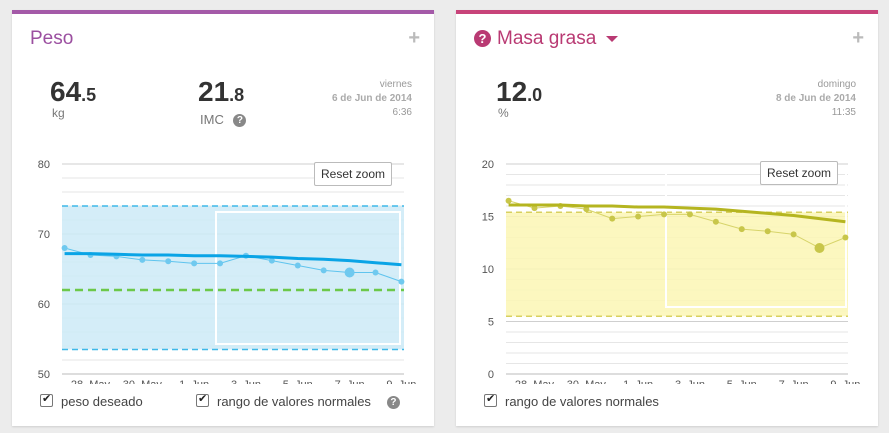  Describe the element at coordinates (223, 120) in the screenshot. I see `bmi-label: IMC ?` at that location.